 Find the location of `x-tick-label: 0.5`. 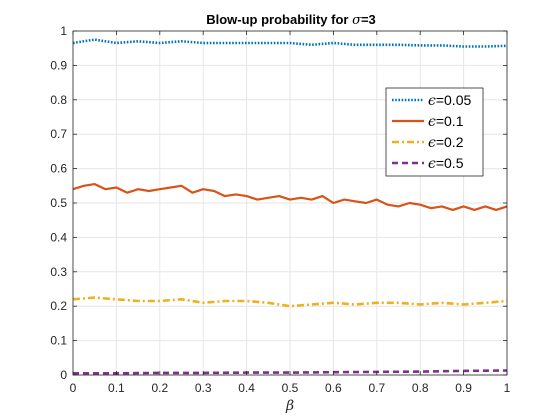

x-tick-label: 0.5 is located at coordinates (290, 388).